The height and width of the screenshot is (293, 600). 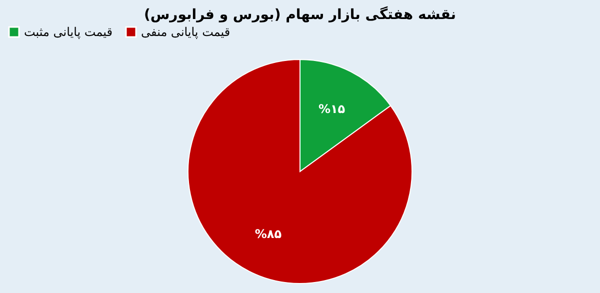 What do you see at coordinates (332, 109) in the screenshot?
I see `data-label: %۱۵` at bounding box center [332, 109].